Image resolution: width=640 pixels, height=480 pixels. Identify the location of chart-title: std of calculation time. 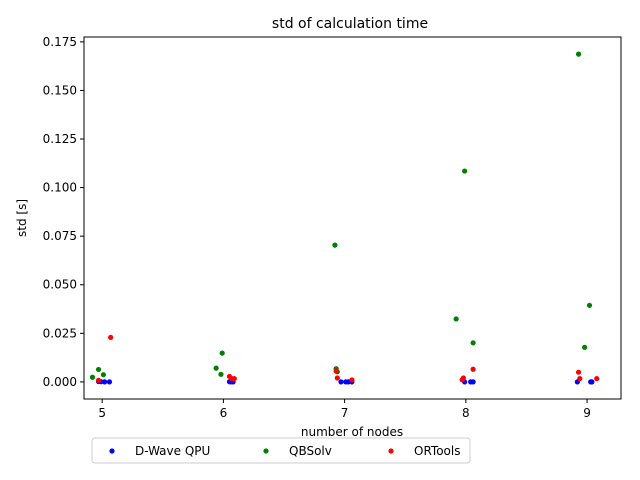
(350, 24).